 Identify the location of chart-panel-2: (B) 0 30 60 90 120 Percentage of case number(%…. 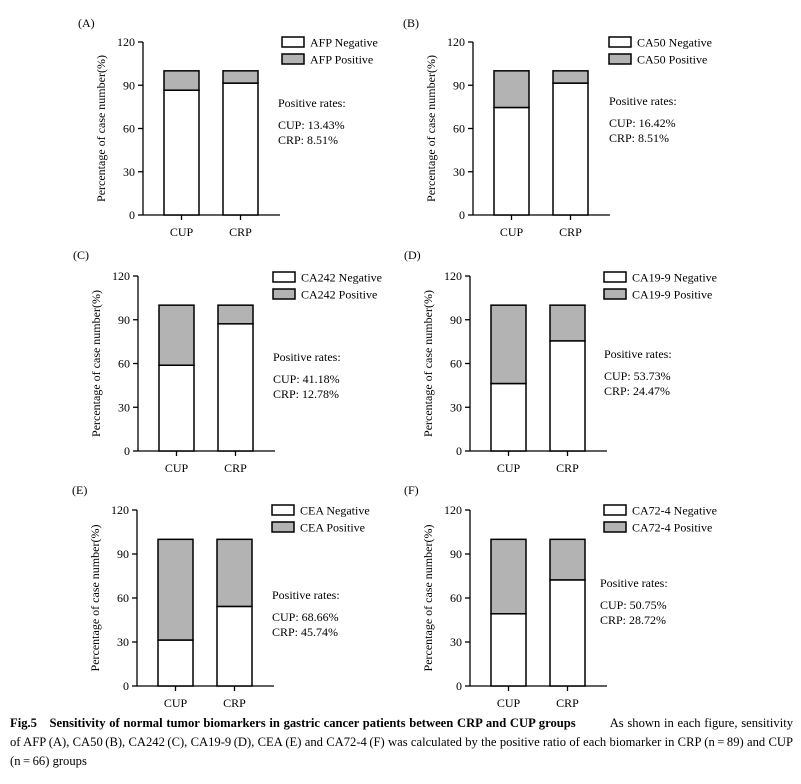
(557, 127).